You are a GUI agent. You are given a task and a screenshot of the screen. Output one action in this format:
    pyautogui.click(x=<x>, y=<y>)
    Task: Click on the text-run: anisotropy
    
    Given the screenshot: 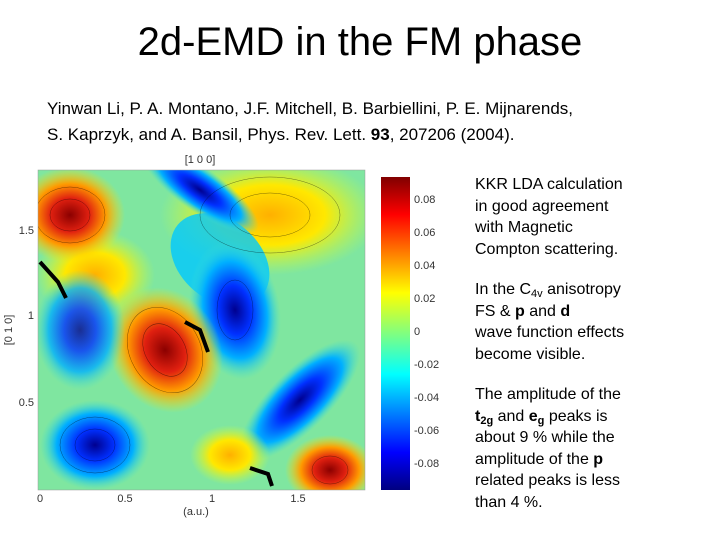 What is the action you would take?
    pyautogui.click(x=581, y=289)
    